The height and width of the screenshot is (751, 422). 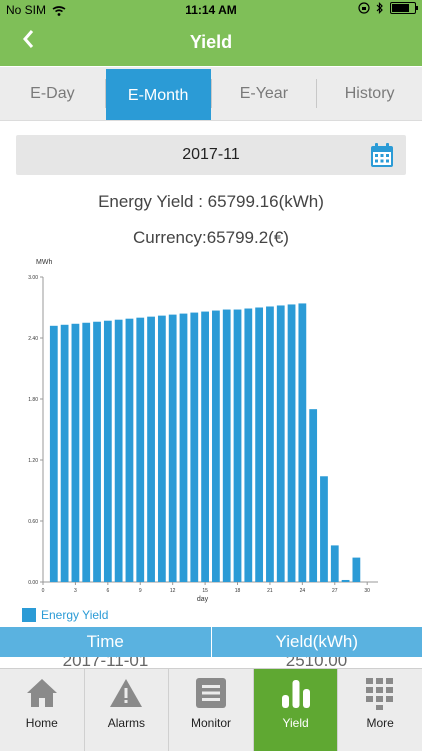 What do you see at coordinates (74, 615) in the screenshot?
I see `legend-label: Energy Yield` at bounding box center [74, 615].